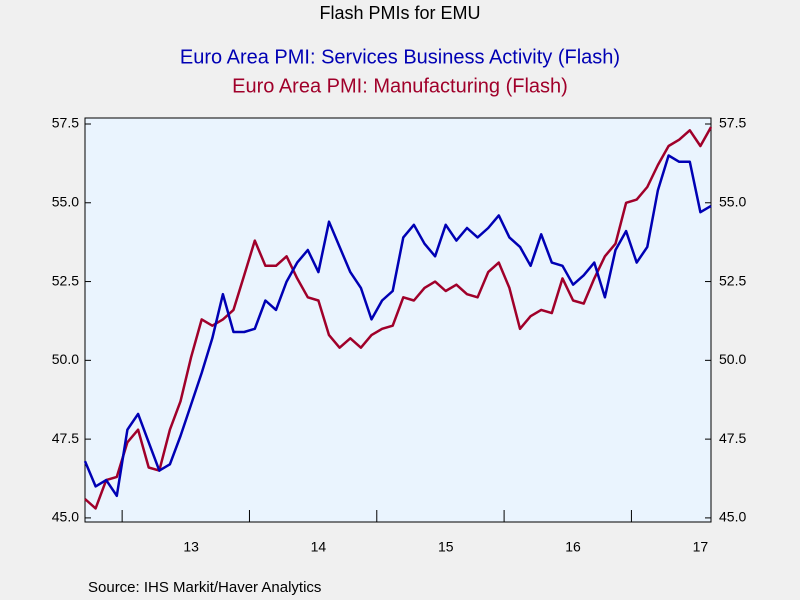 The image size is (800, 600). Describe the element at coordinates (65, 359) in the screenshot. I see `y-tick-label: 50.0` at that location.